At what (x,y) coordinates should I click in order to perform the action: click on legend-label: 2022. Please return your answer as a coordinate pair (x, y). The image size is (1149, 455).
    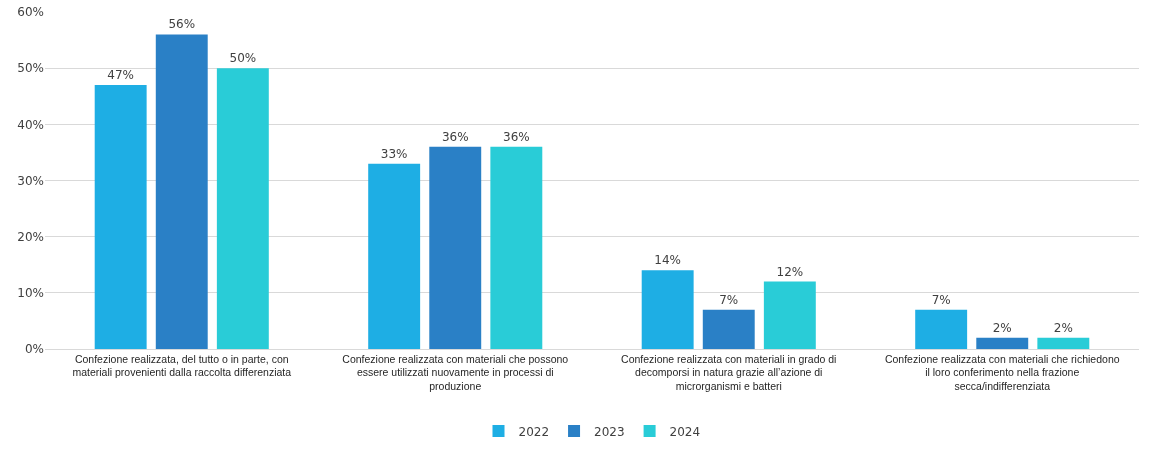
    Looking at the image, I should click on (534, 431).